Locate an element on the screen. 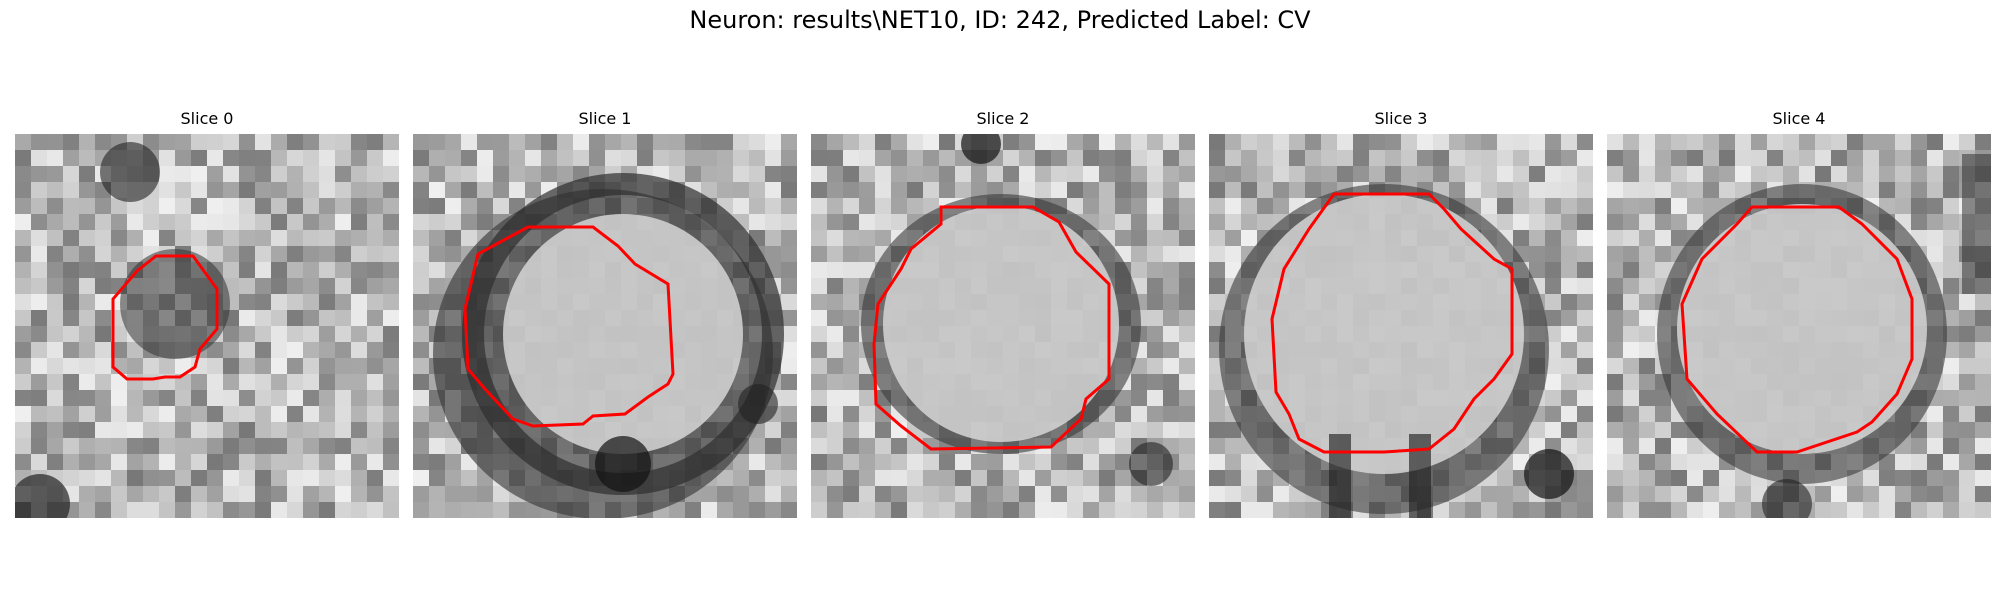  slice-title: Slice 4 is located at coordinates (1799, 118).